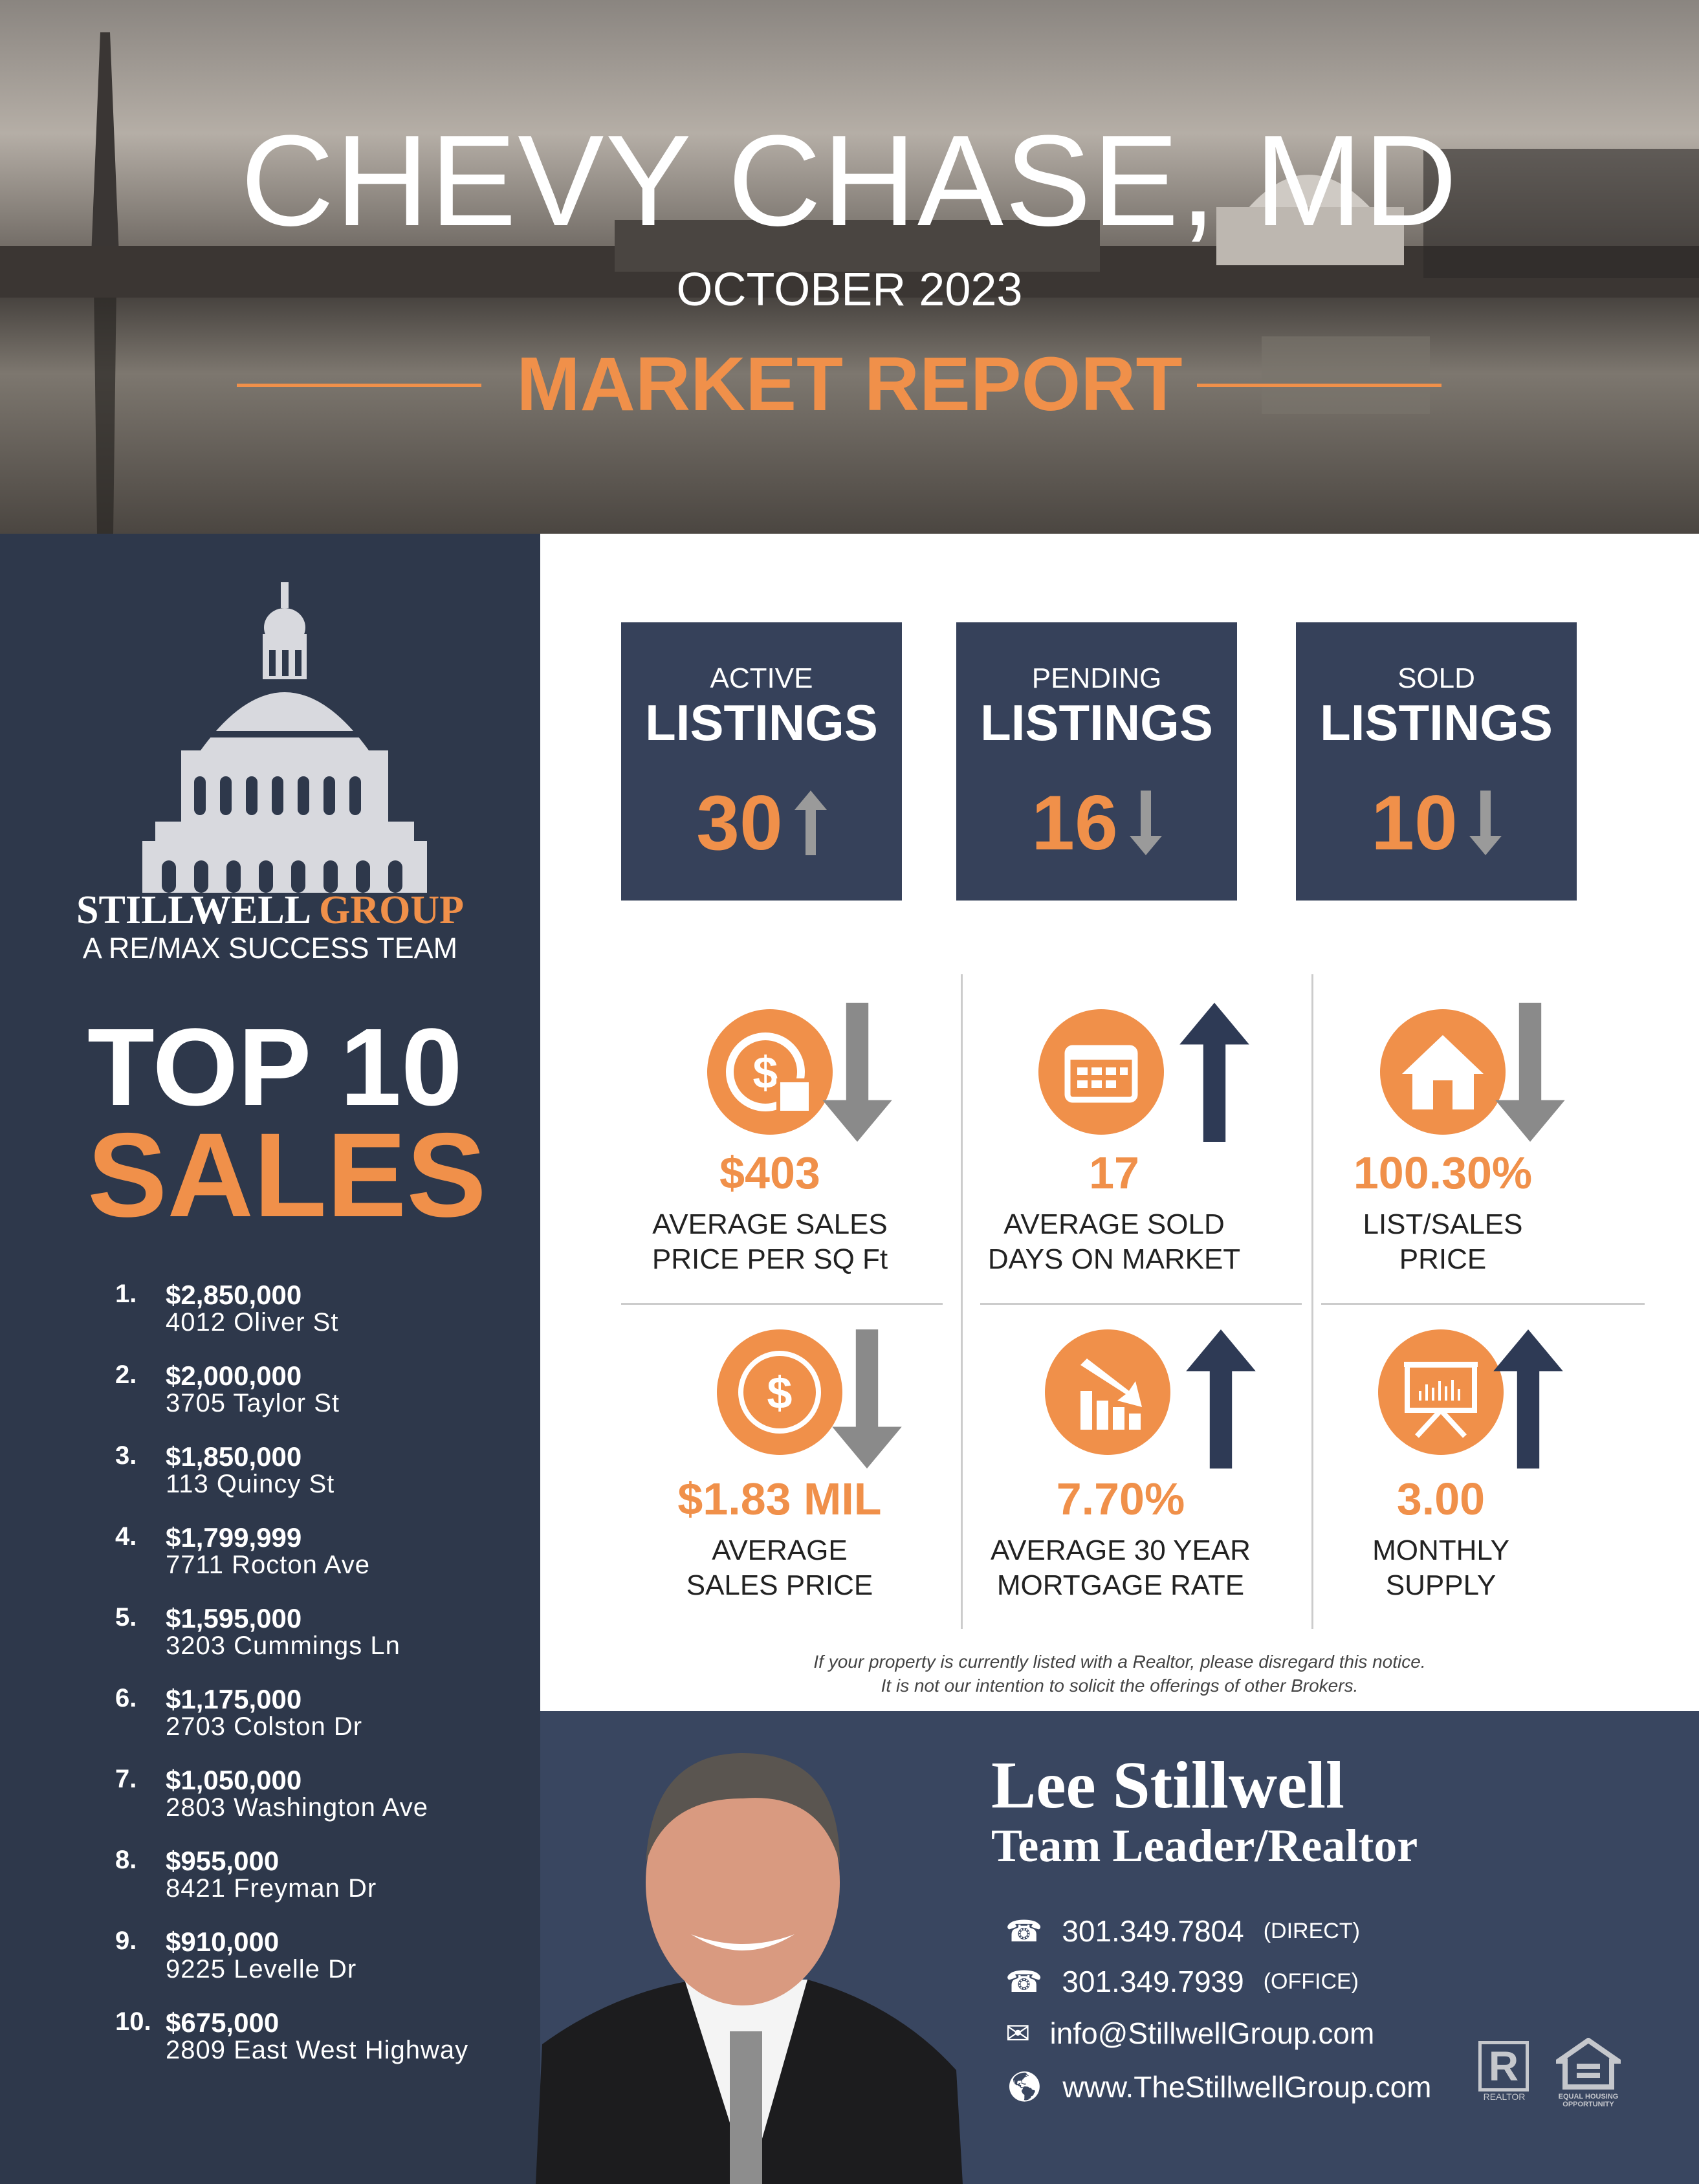 The width and height of the screenshot is (1699, 2184). I want to click on dollar-tag-badge: $, so click(770, 1072).